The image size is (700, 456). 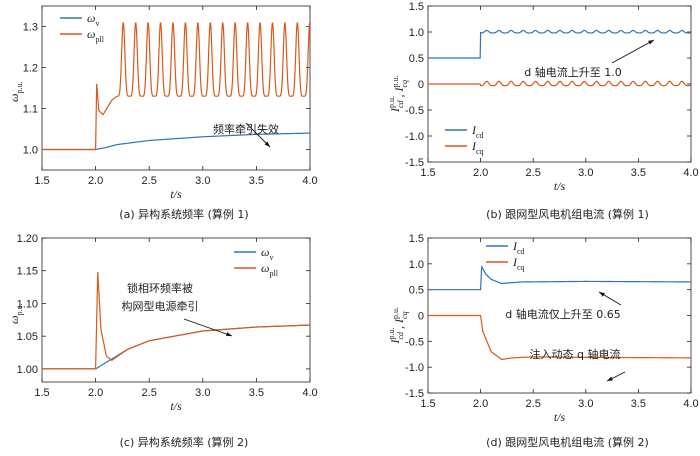 I want to click on y-tick-label: 1.3, so click(x=30, y=28).